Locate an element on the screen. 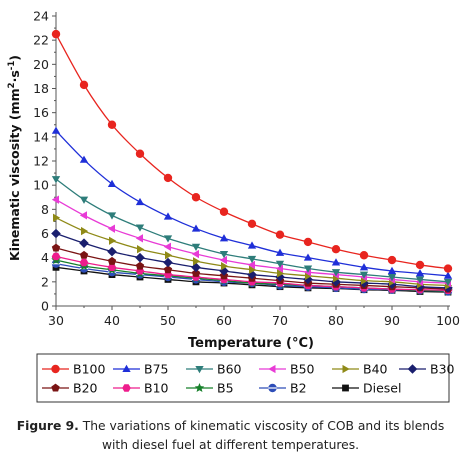  y-tick-label: 18 is located at coordinates (41, 88).